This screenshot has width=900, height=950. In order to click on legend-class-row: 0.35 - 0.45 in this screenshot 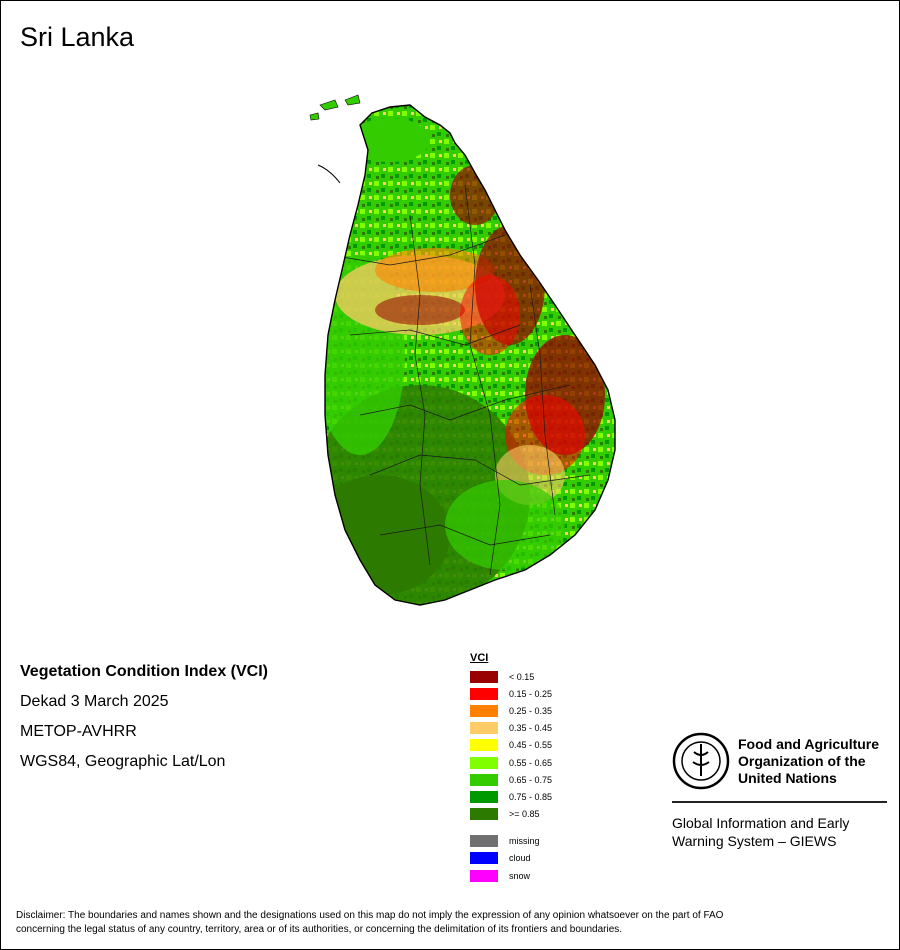, I will do `click(511, 728)`.